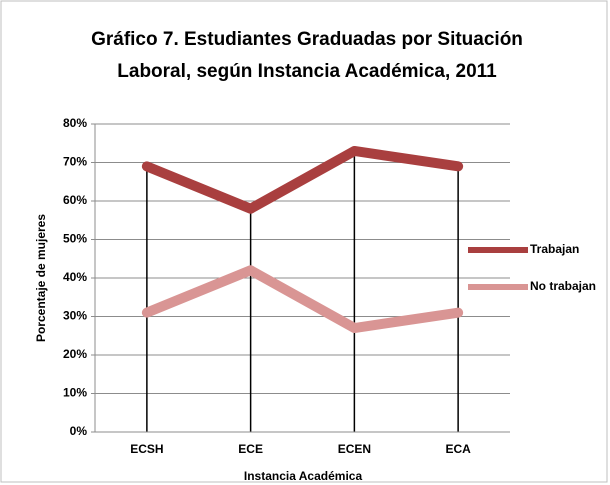 The image size is (610, 485). What do you see at coordinates (75, 162) in the screenshot?
I see `y-tick-label: 70%` at bounding box center [75, 162].